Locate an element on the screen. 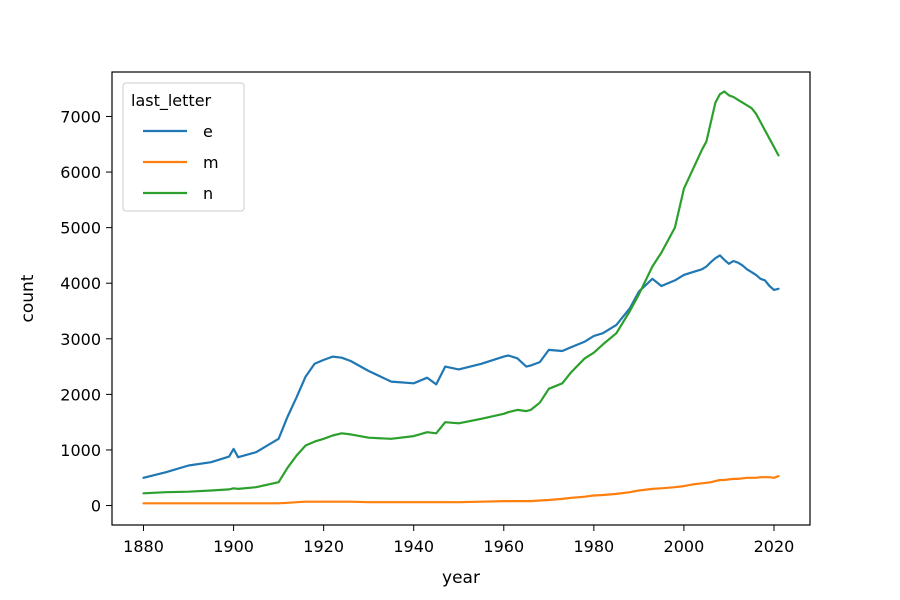  legend-label-m: m is located at coordinates (211, 162).